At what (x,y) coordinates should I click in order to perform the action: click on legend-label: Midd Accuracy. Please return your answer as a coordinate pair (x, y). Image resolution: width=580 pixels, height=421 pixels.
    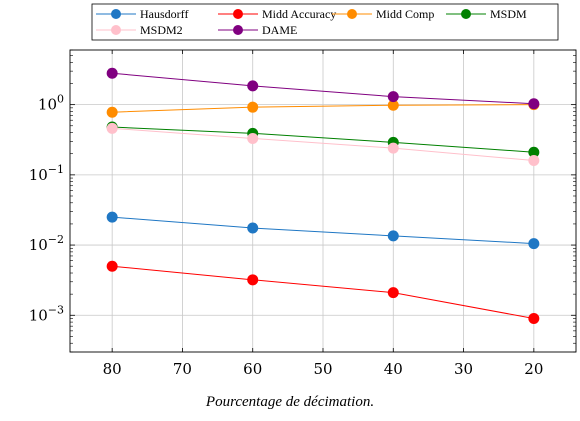
    Looking at the image, I should click on (299, 14).